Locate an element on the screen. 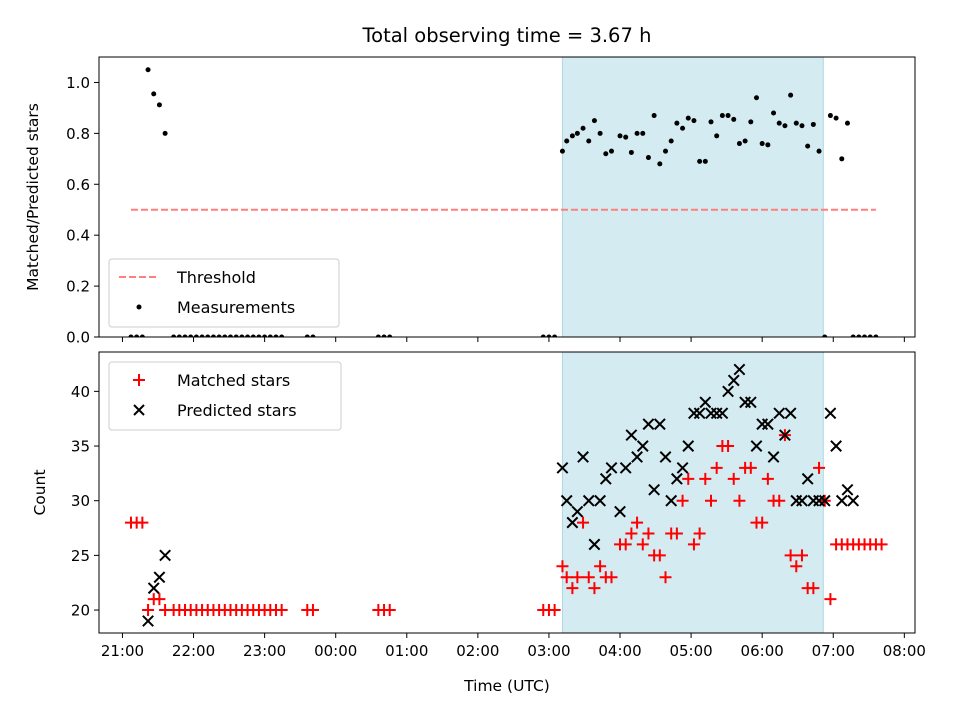 The height and width of the screenshot is (724, 960). x-tick-label: 01:00 is located at coordinates (406, 651).